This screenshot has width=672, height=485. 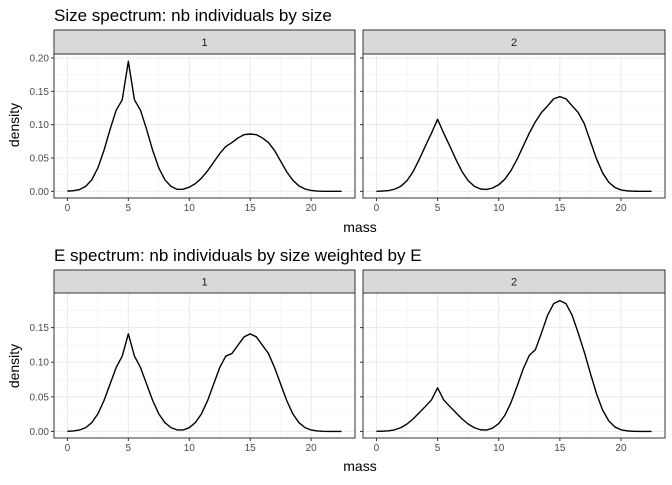 What do you see at coordinates (14, 366) in the screenshot?
I see `y-axis-label-bottom: density` at bounding box center [14, 366].